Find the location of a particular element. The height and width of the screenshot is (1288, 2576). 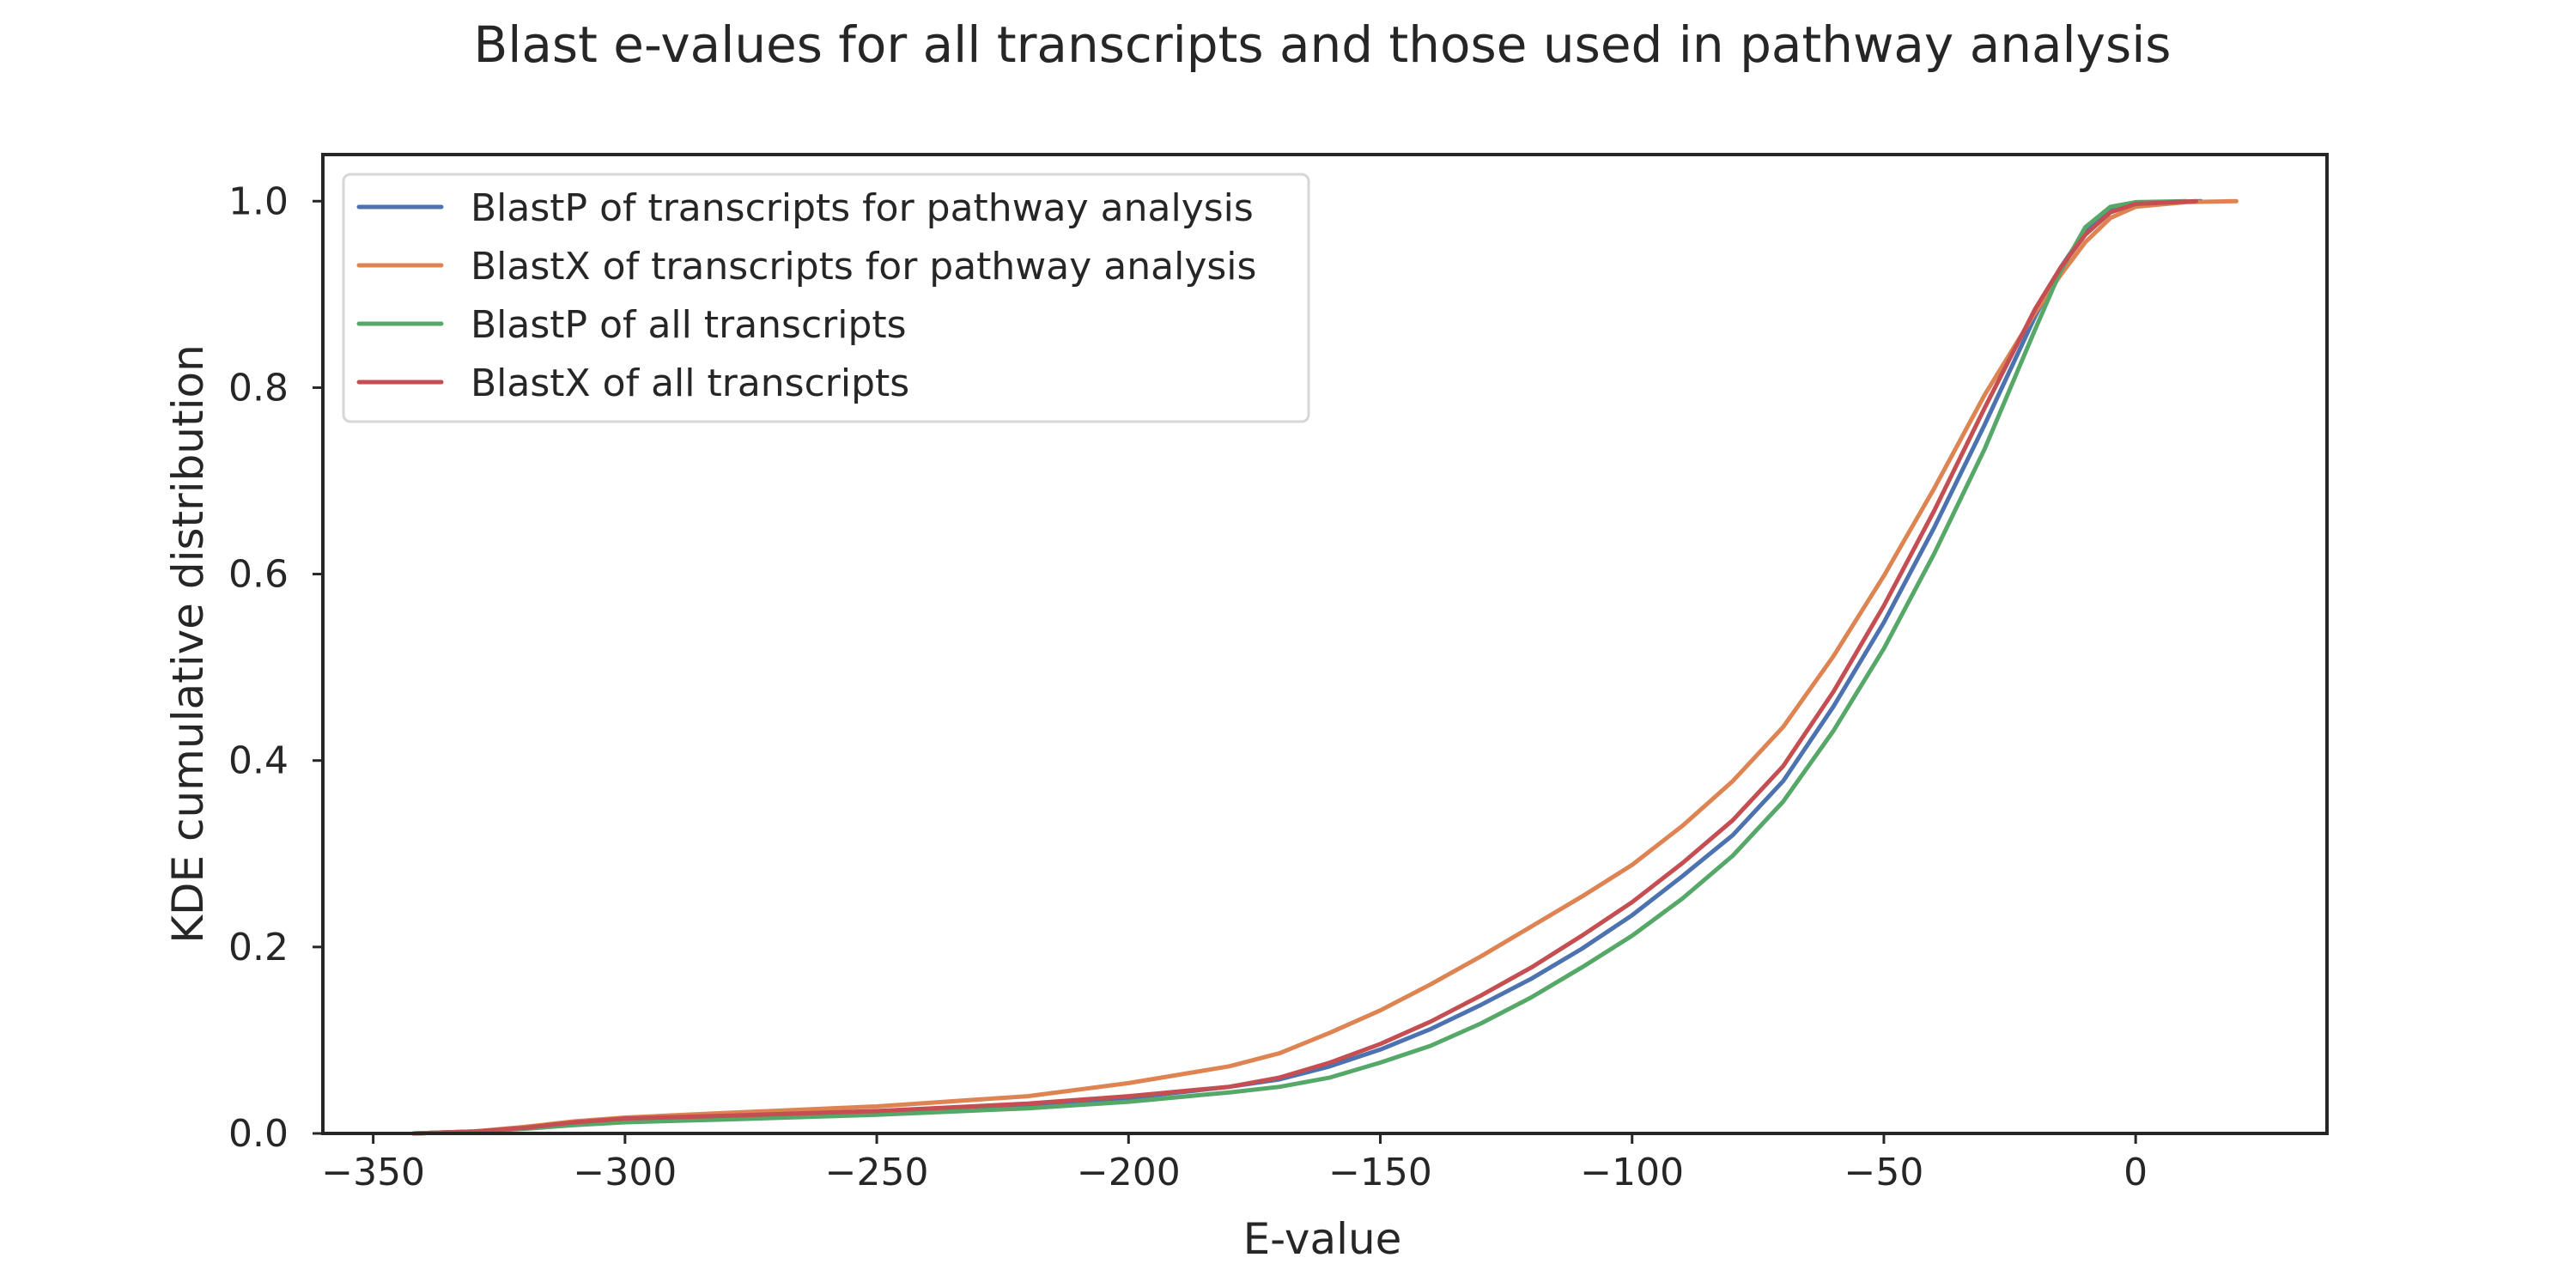

y-tick-label: 0.2 is located at coordinates (258, 947).